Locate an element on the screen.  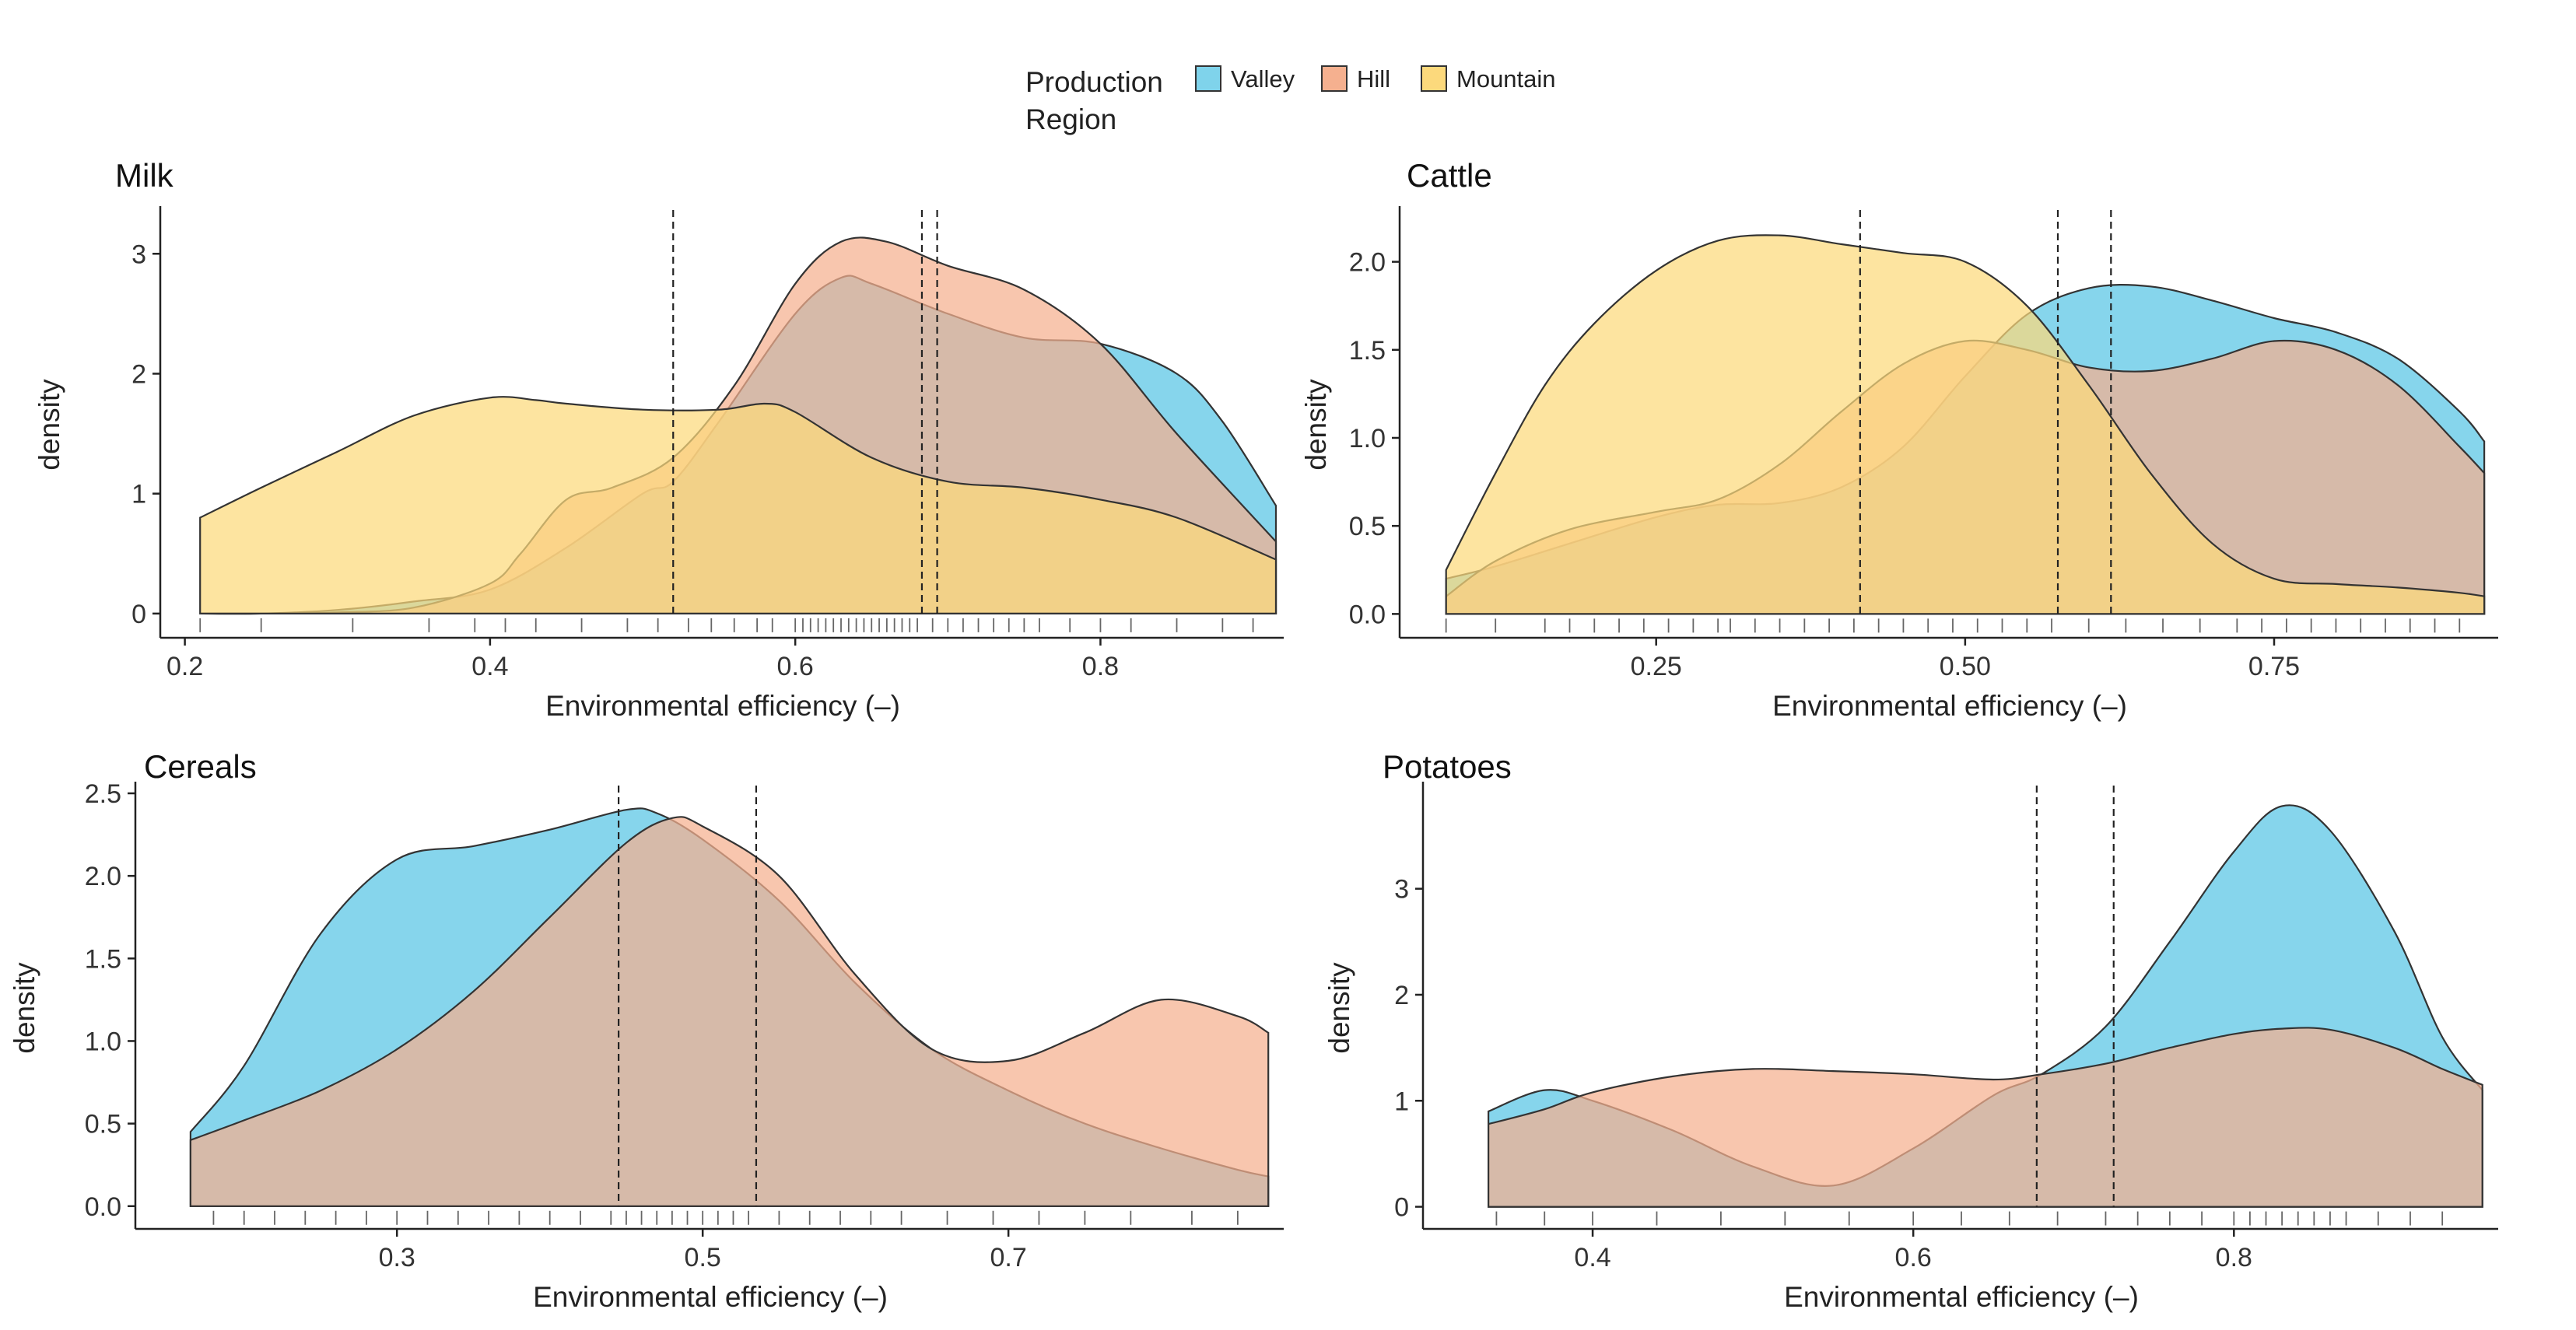
legend-label-valley: Valley is located at coordinates (1263, 79).